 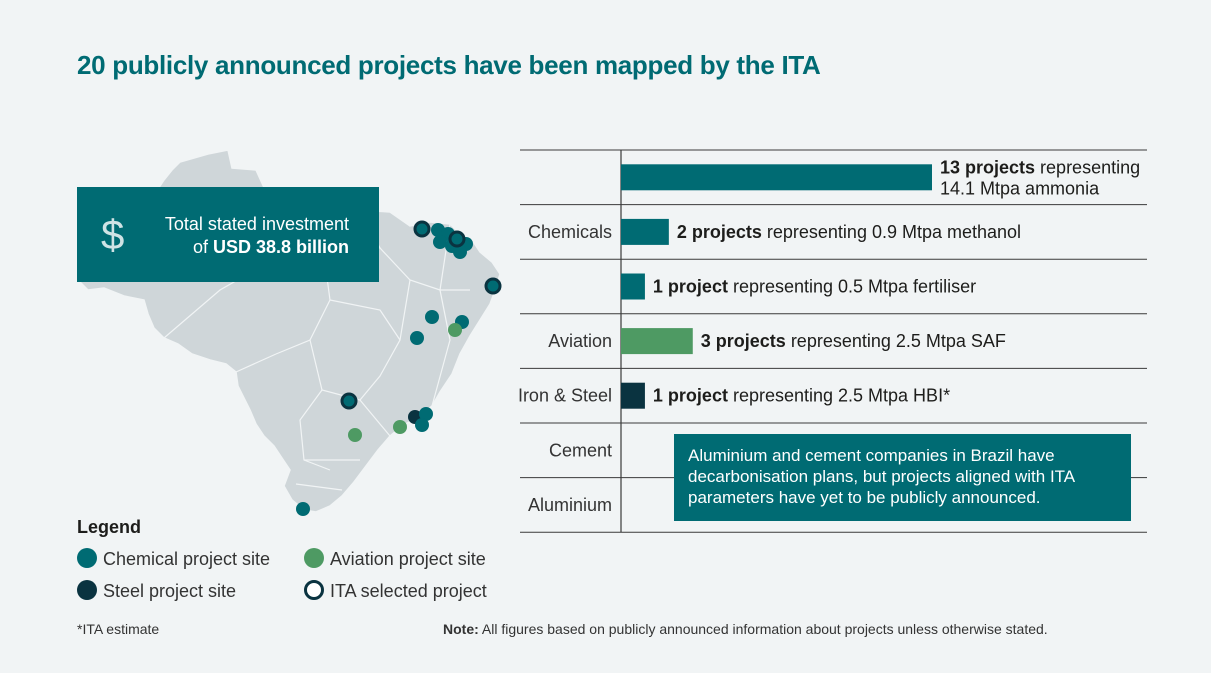 What do you see at coordinates (395, 559) in the screenshot?
I see `legend-item-aviation: Aviation project site` at bounding box center [395, 559].